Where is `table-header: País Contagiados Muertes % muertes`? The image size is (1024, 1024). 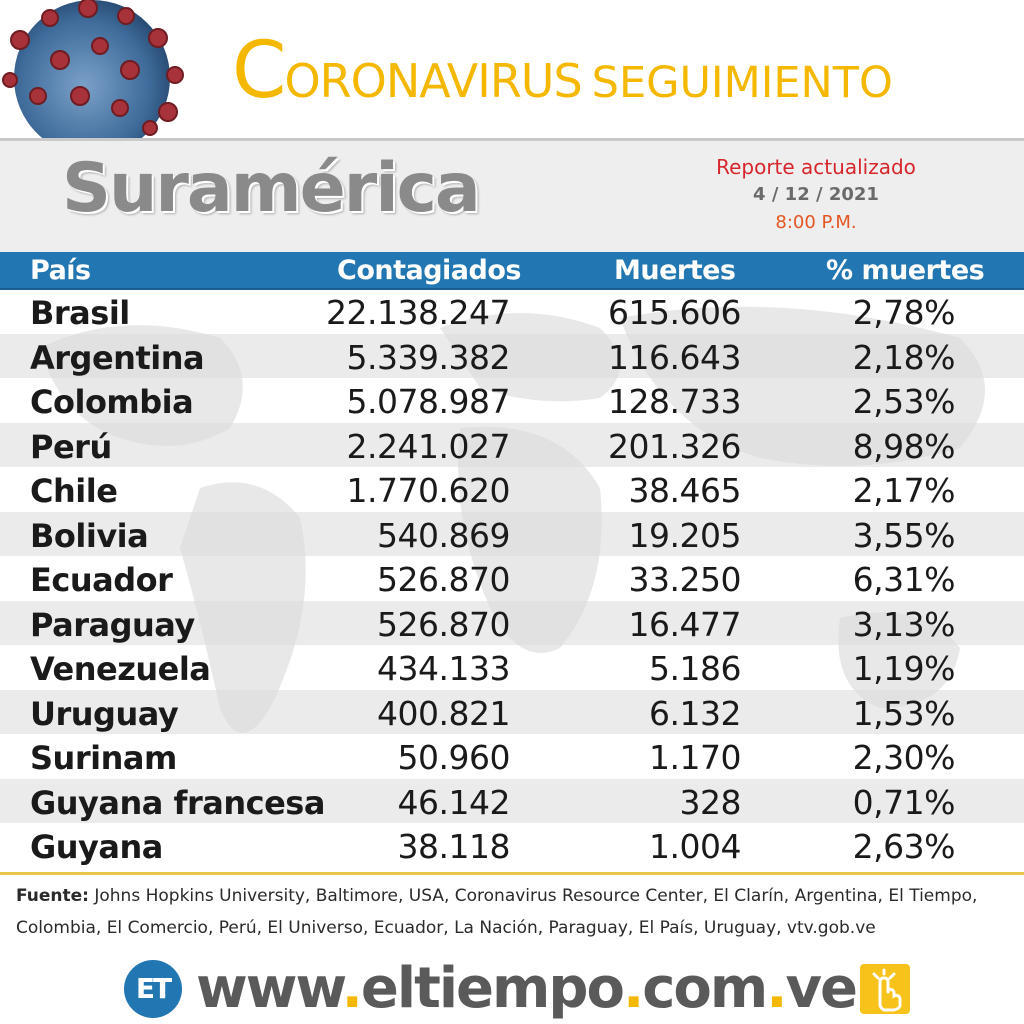 table-header: País Contagiados Muertes % muertes is located at coordinates (512, 271).